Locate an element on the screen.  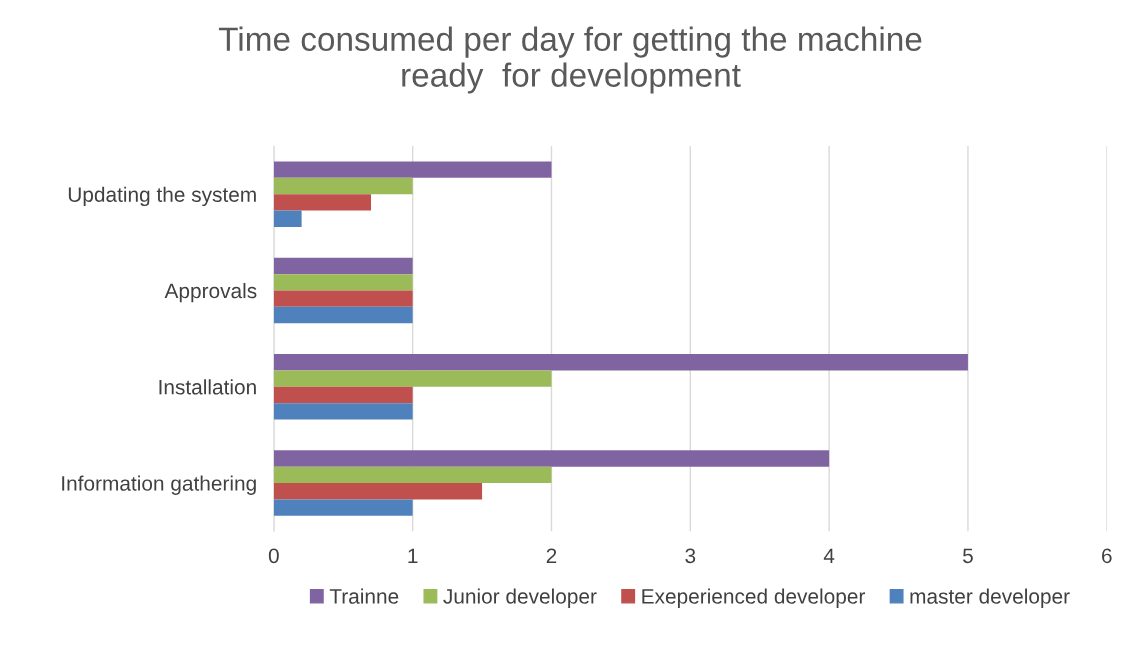
x-tick-label: 6 is located at coordinates (1107, 556).